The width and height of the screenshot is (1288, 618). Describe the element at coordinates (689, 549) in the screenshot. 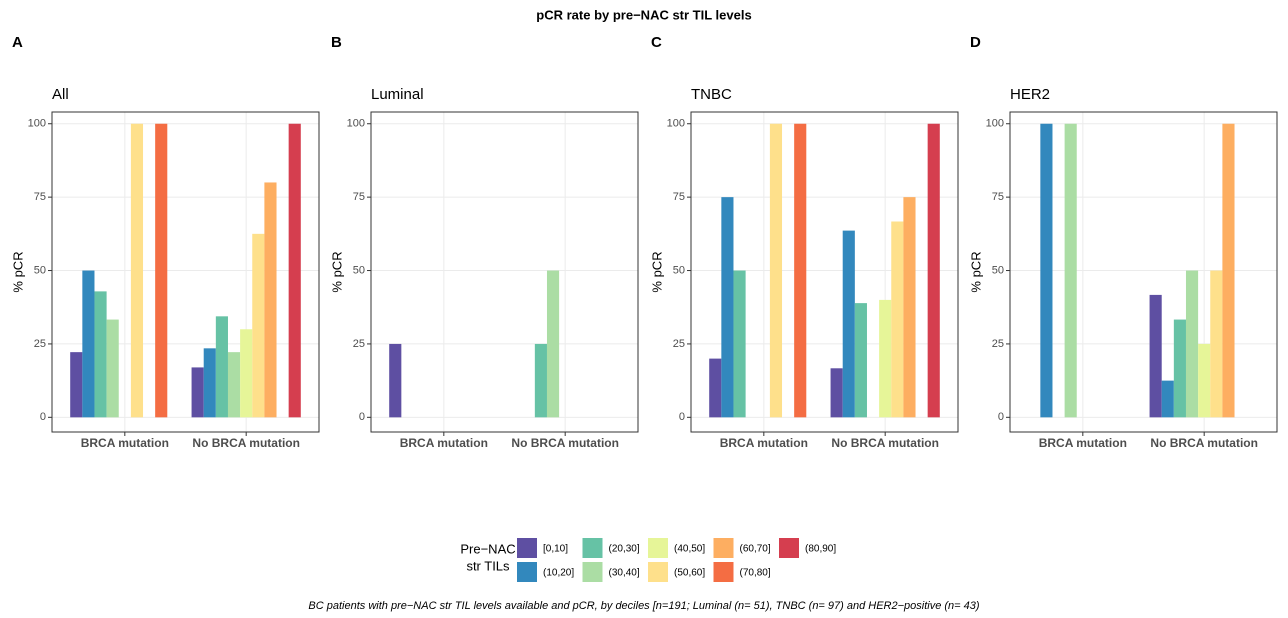

I see `legend-label: (40,50]` at that location.